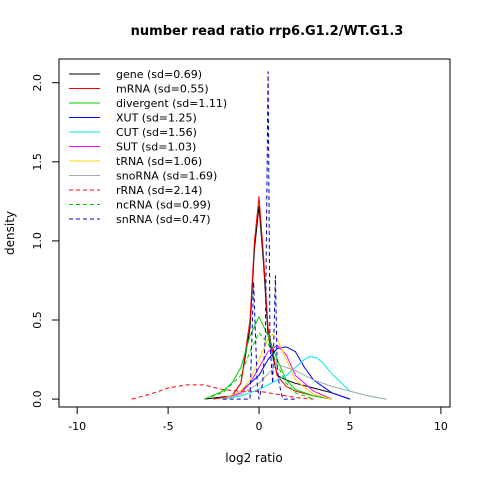  I want to click on legend-label: snRNA (sd=0.47), so click(163, 219).